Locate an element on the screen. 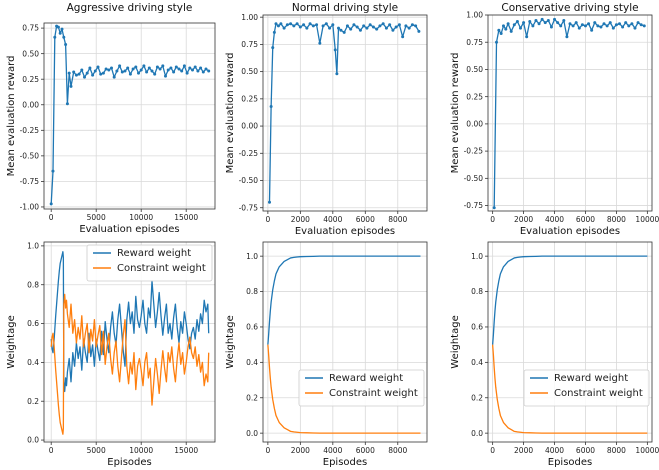 This screenshot has height=470, width=659. legend-box is located at coordinates (586, 388).